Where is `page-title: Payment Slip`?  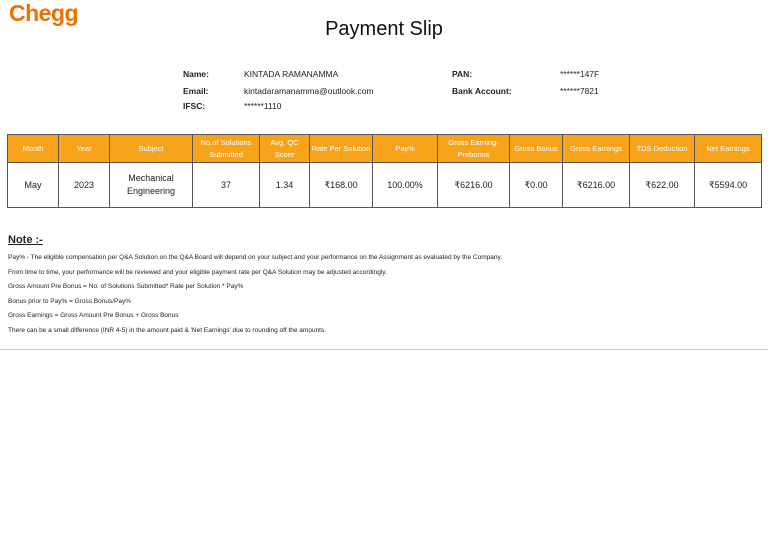 page-title: Payment Slip is located at coordinates (384, 29).